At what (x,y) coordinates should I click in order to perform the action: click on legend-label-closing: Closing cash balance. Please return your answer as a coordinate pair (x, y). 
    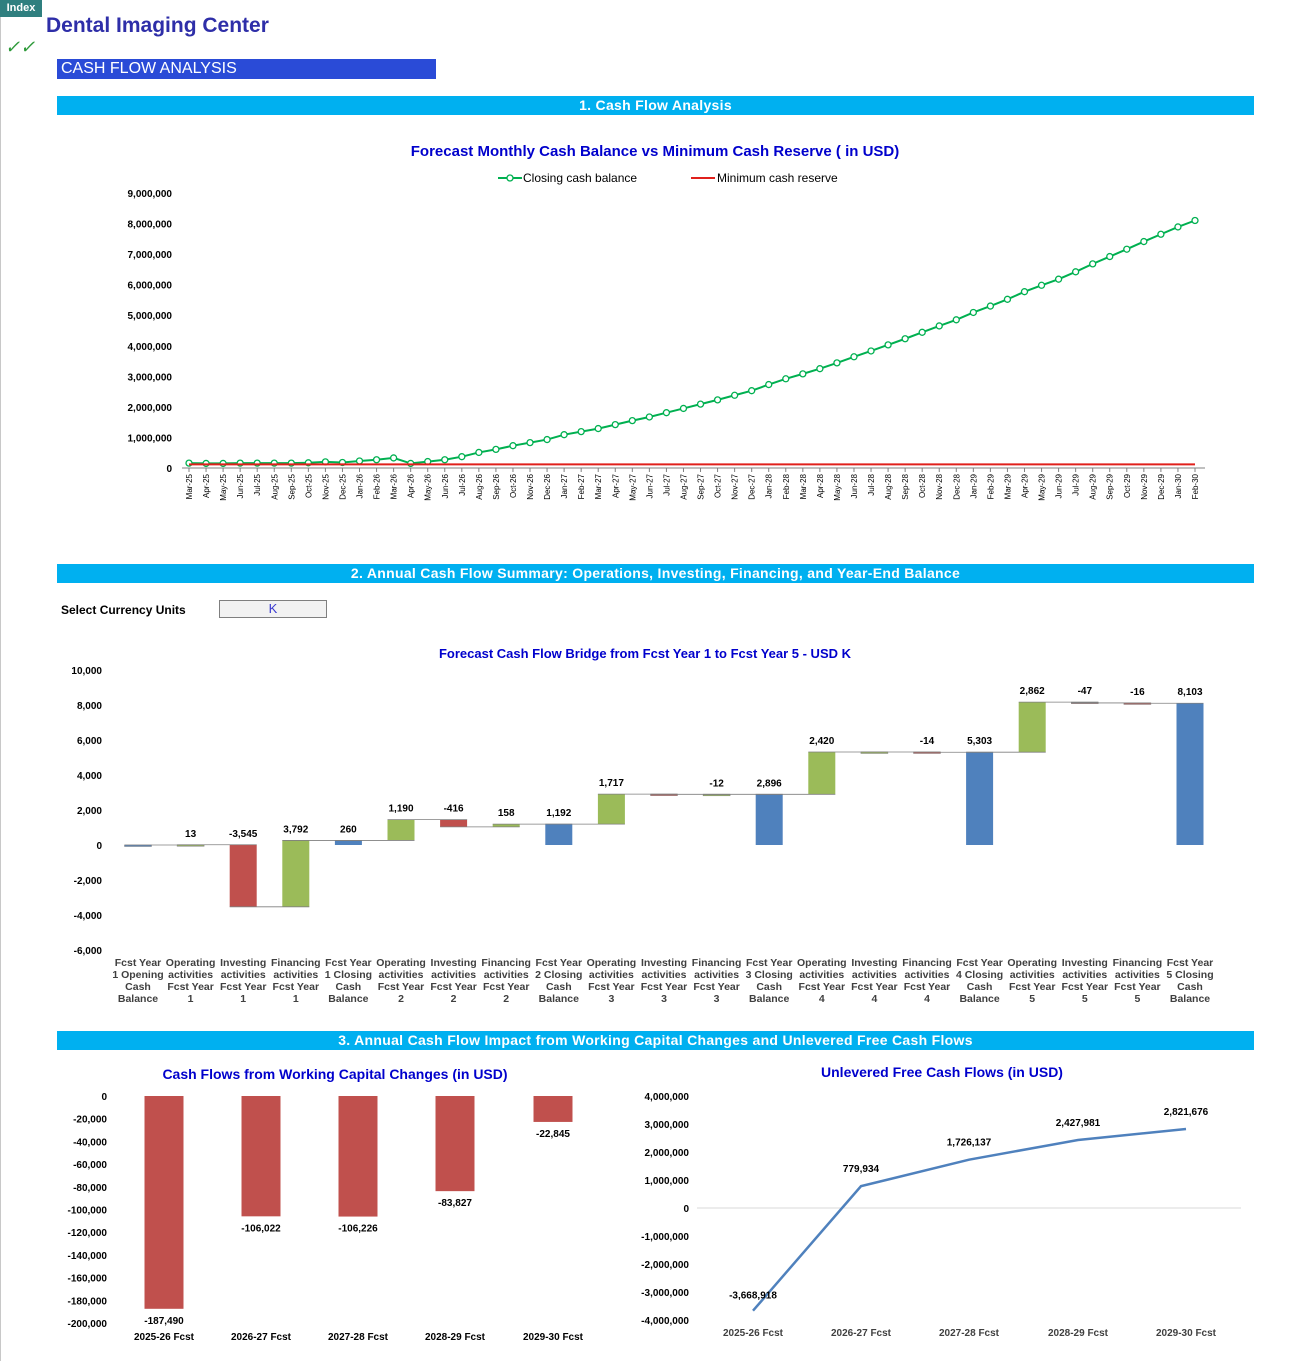
    Looking at the image, I should click on (580, 178).